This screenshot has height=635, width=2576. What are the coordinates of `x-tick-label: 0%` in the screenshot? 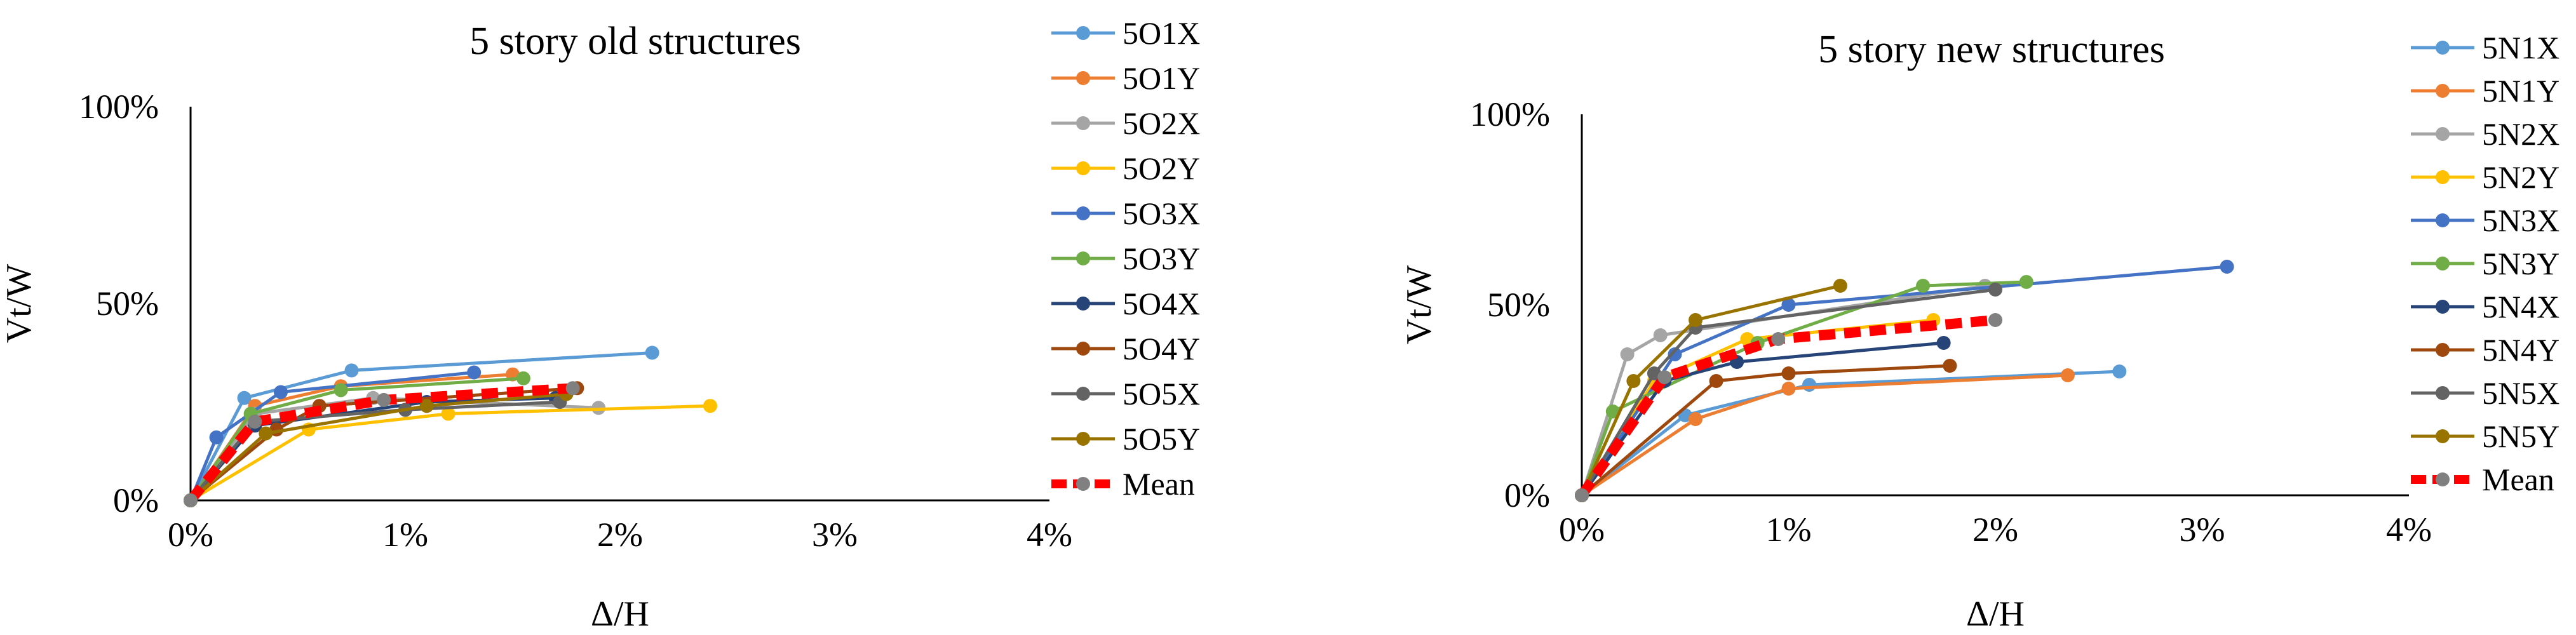 It's located at (1582, 530).